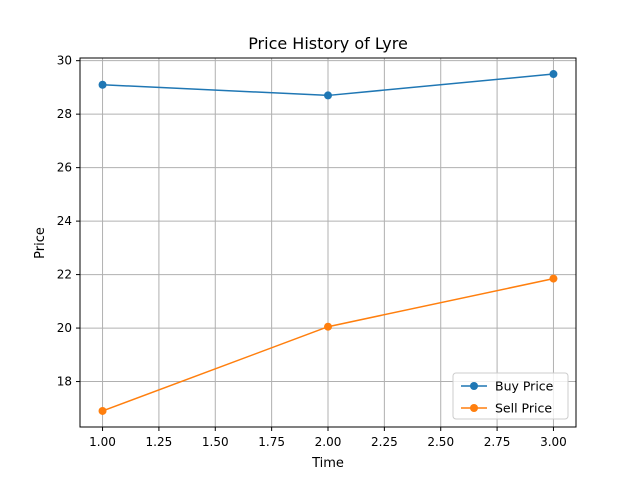  I want to click on x-tick-label: 1.50, so click(215, 442).